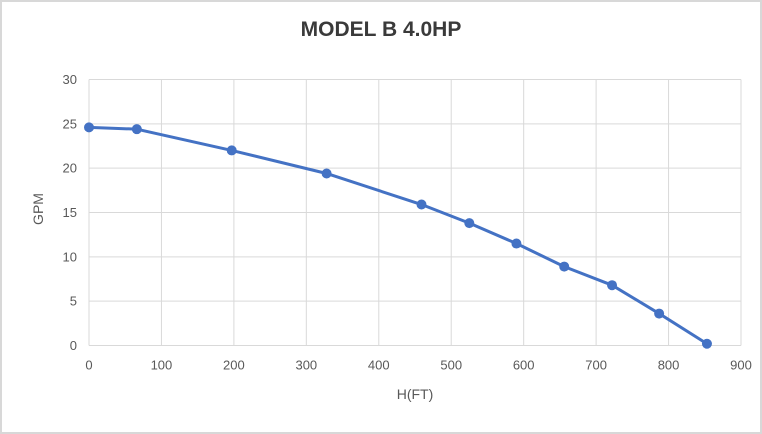  I want to click on y-tick-label: 10, so click(70, 256).